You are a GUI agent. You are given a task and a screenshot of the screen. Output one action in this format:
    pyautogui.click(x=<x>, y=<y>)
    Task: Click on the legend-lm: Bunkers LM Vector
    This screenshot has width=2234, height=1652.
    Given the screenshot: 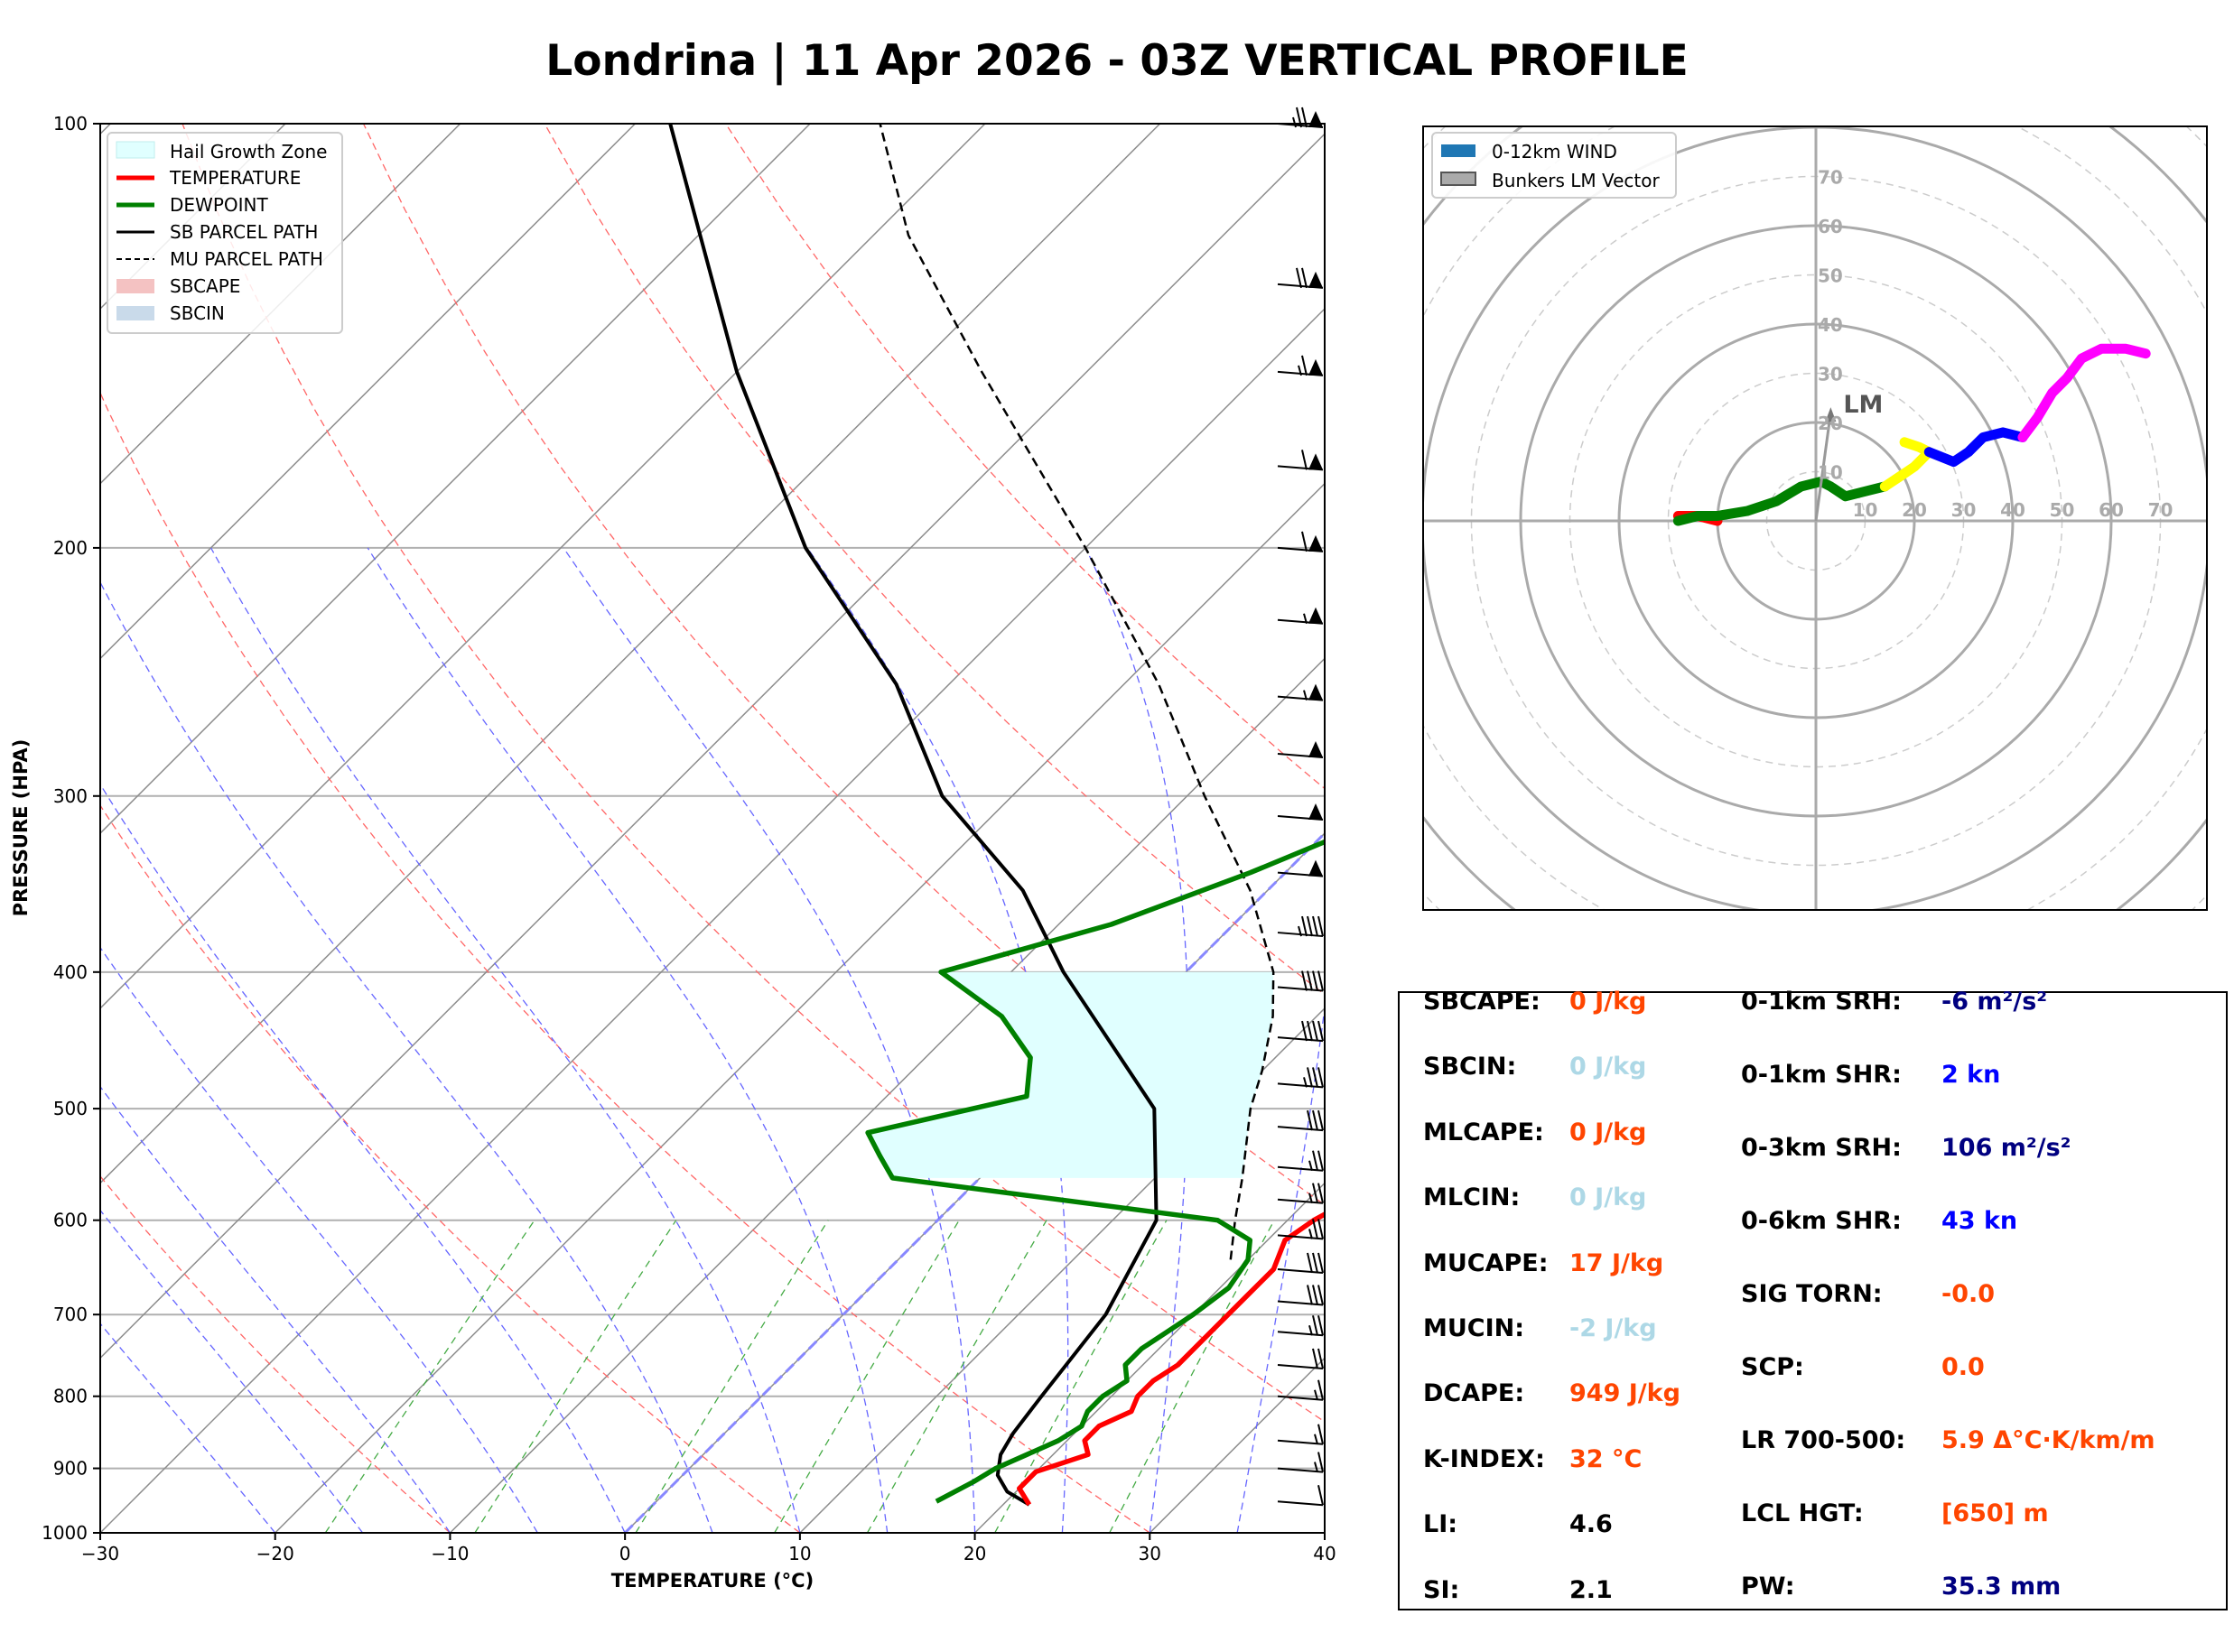 What is the action you would take?
    pyautogui.click(x=1576, y=180)
    